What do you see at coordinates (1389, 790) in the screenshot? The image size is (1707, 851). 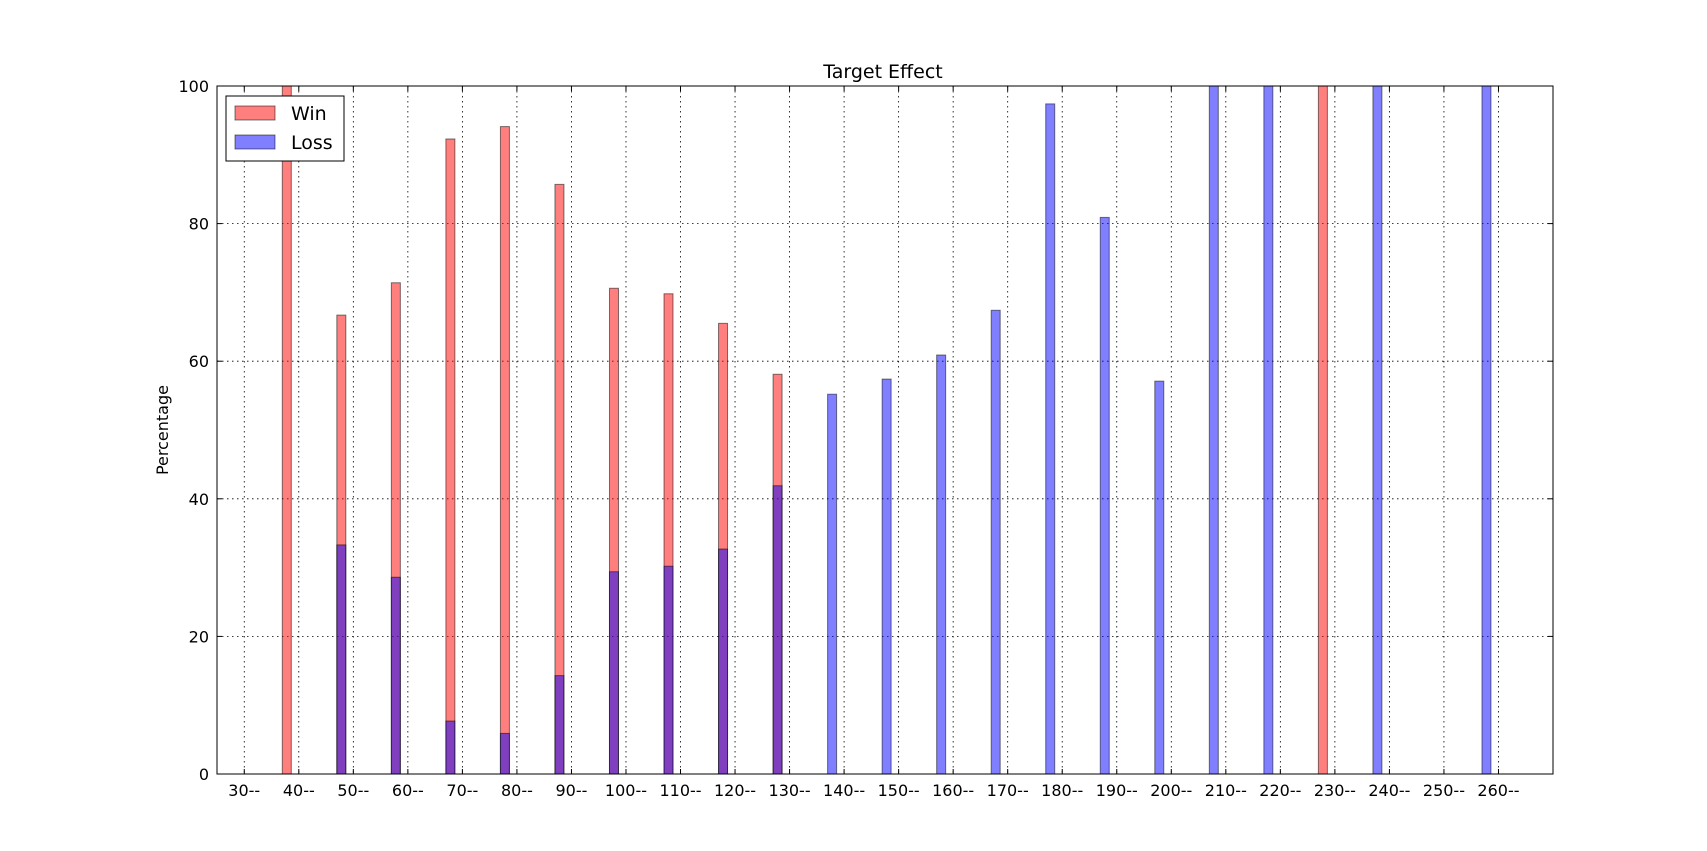 I see `x-tick-label: 240--` at bounding box center [1389, 790].